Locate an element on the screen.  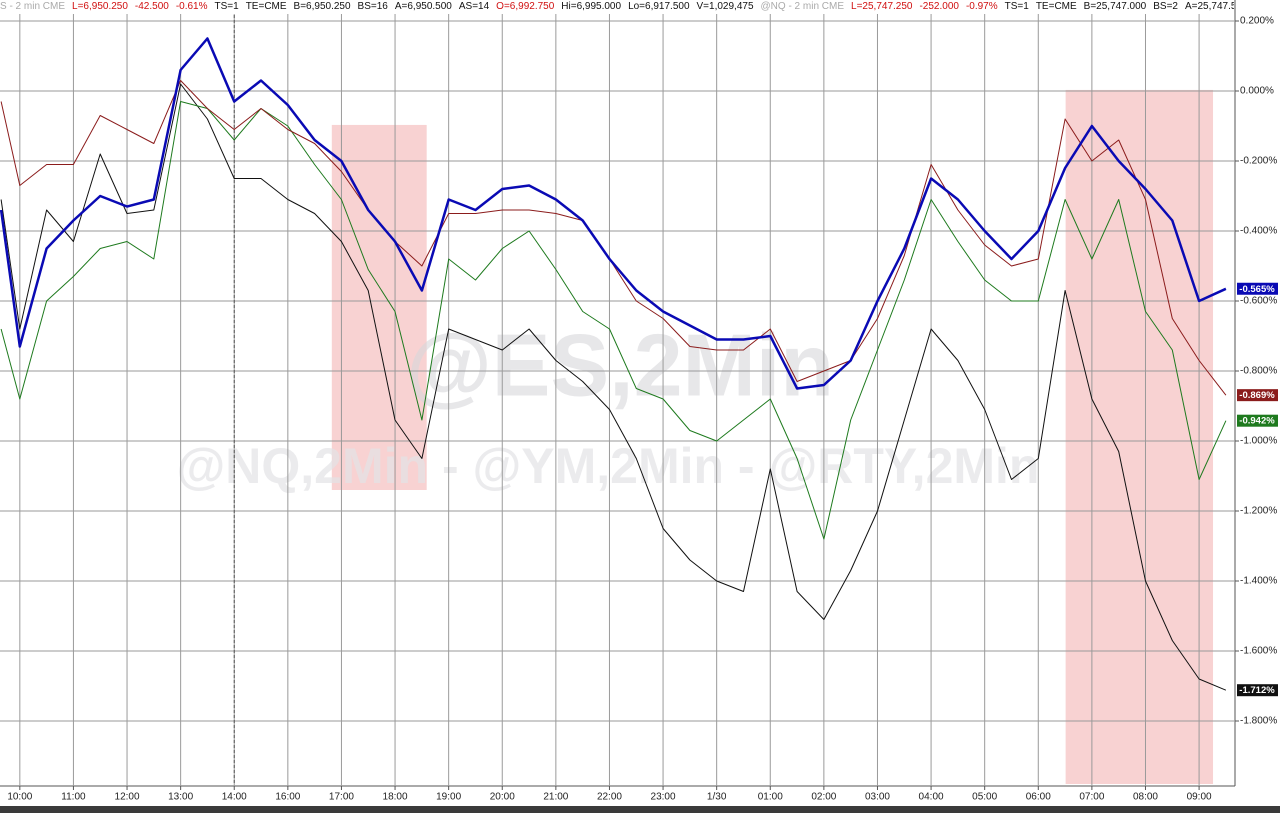
header-field: -0.97% is located at coordinates (981, 6).